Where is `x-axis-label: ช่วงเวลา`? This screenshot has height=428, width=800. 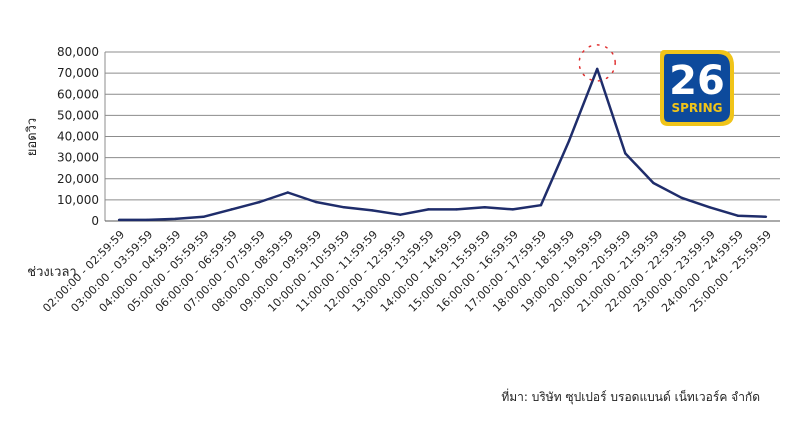
x-axis-label: ช่วงเวลา is located at coordinates (51, 272).